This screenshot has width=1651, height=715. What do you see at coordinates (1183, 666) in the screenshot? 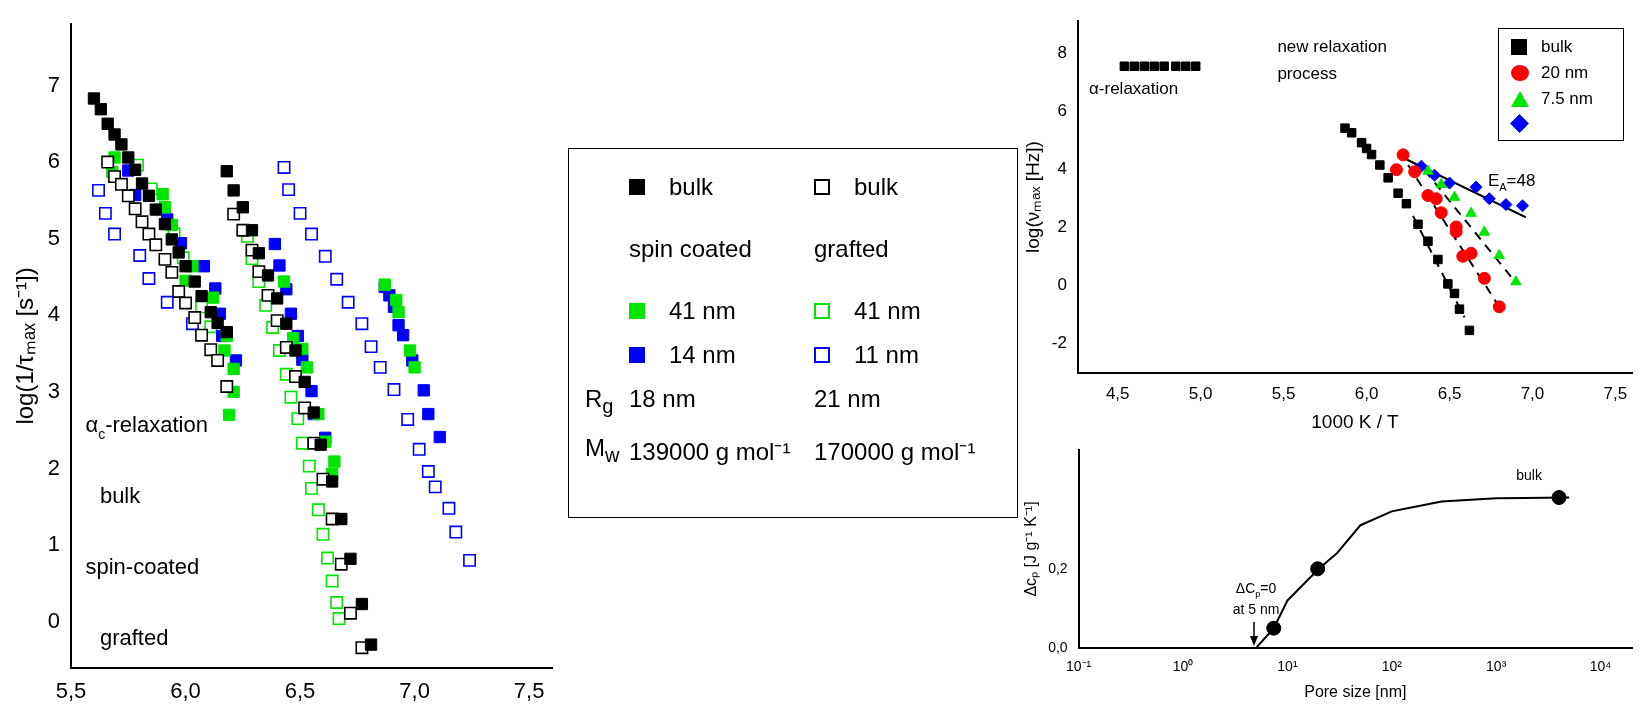
I see `x-tick-label: 10⁰` at bounding box center [1183, 666].